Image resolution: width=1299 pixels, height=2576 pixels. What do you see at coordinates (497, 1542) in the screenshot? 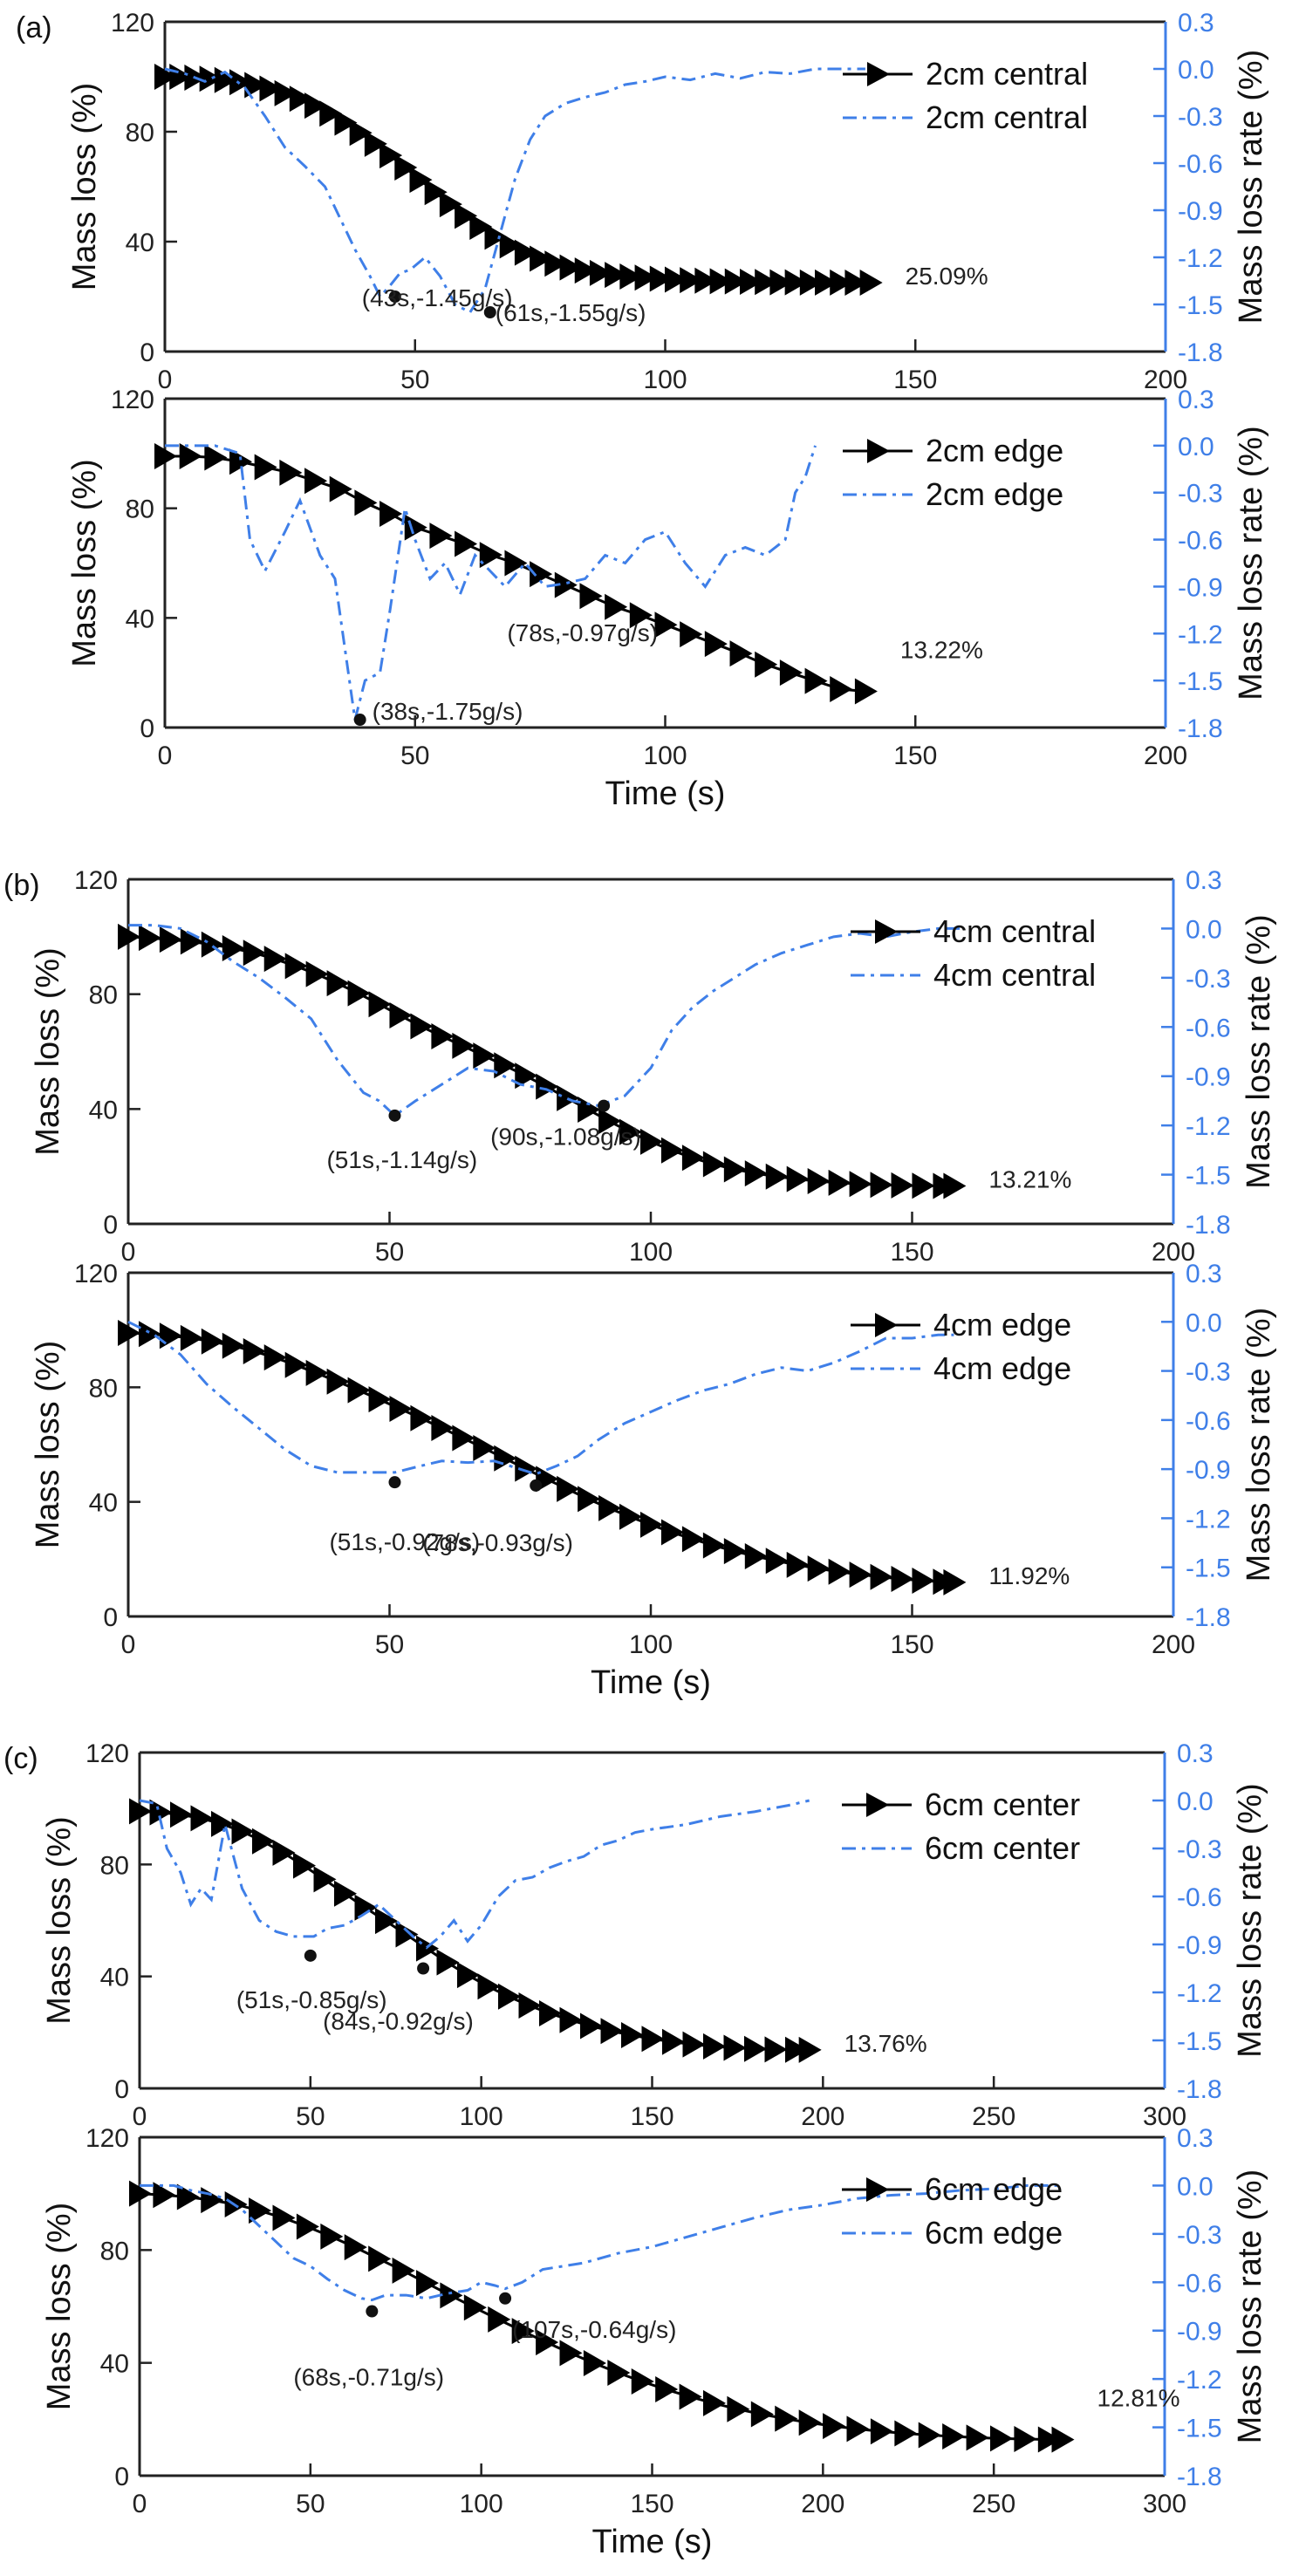
I see `peak-annotation: (78s,-0.93g/s)` at bounding box center [497, 1542].